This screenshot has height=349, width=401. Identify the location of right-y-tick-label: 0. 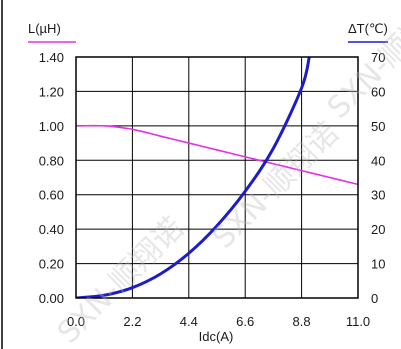
(374, 298).